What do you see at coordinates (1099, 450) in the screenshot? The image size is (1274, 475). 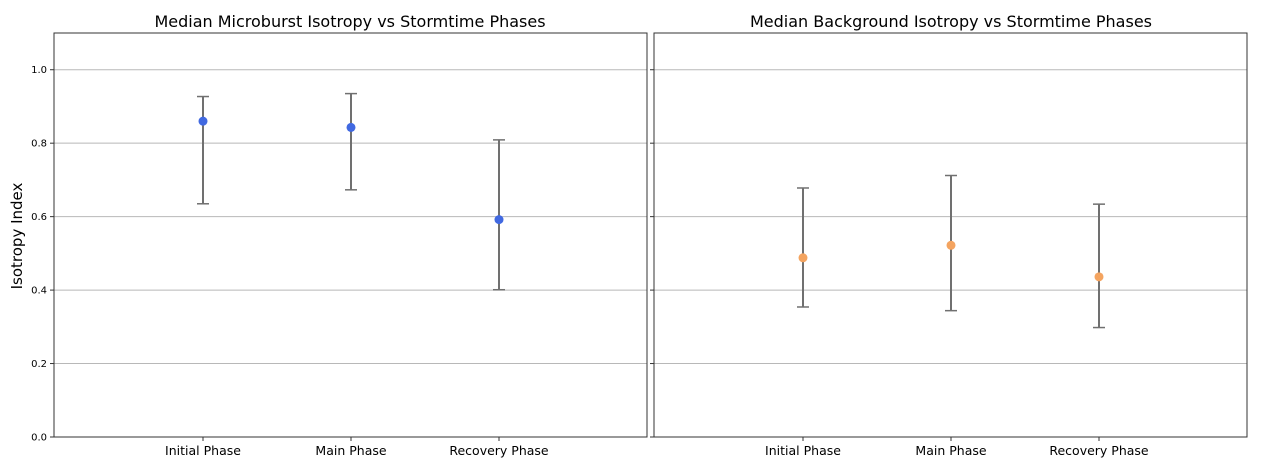 I see `background-x-tick-label: Recovery Phase` at bounding box center [1099, 450].